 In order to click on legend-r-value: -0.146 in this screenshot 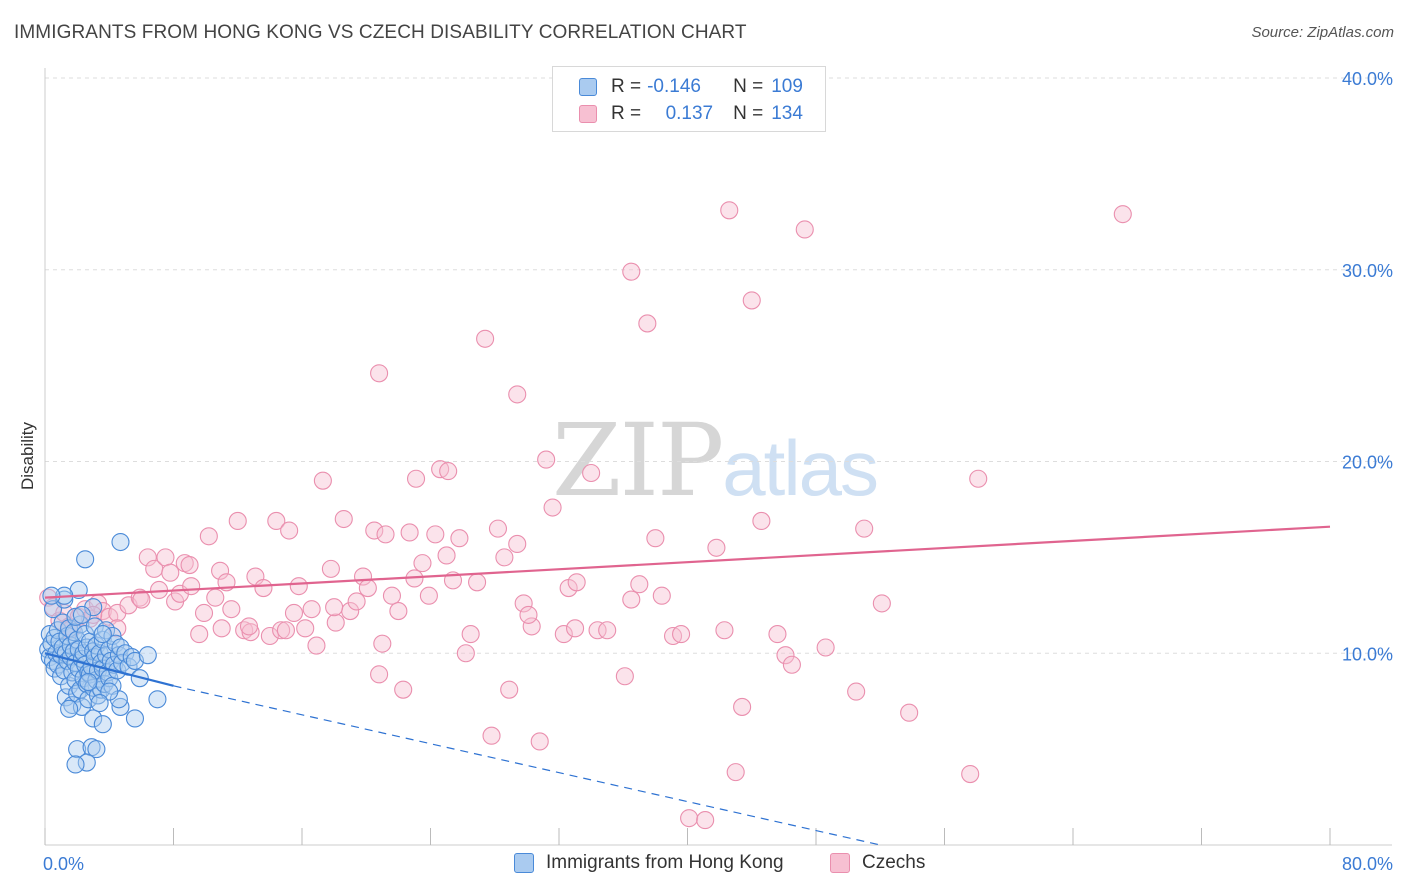, I will do `click(674, 86)`.